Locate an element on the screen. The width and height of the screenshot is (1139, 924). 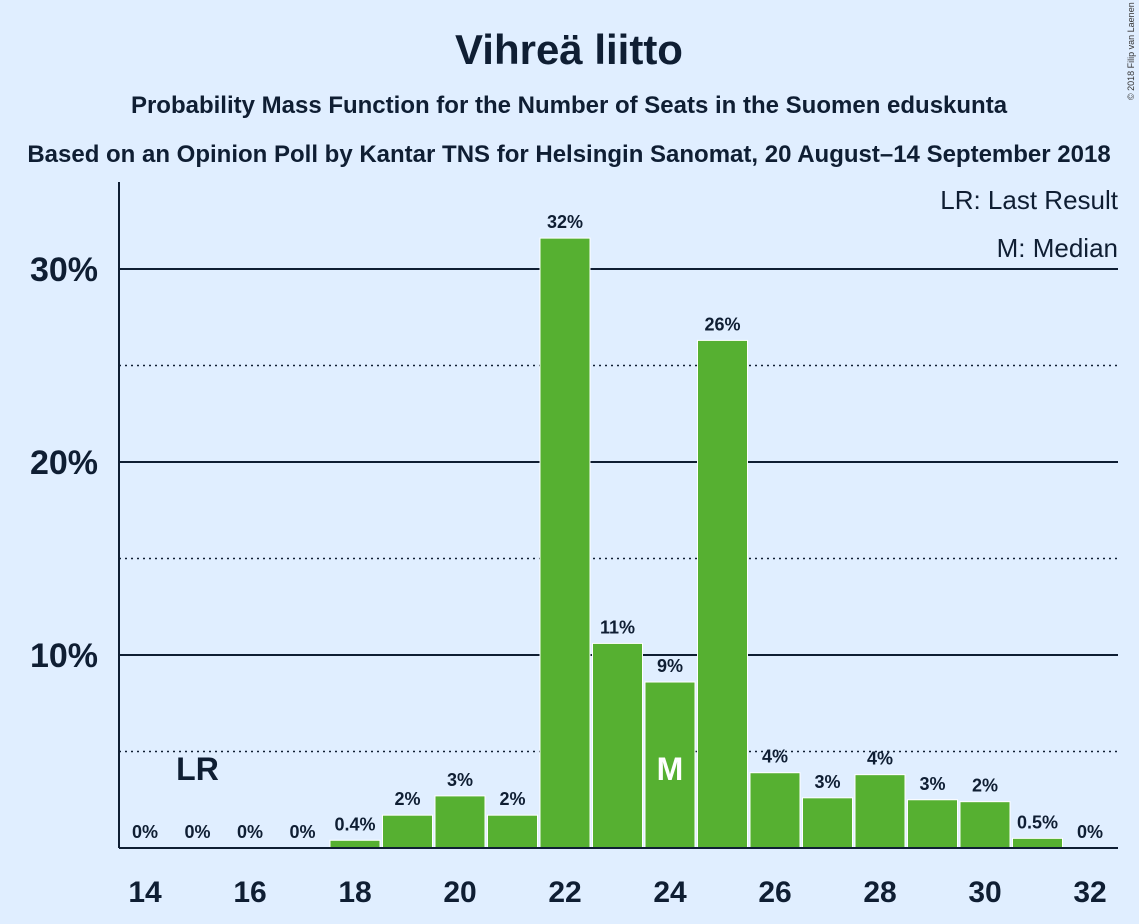
y-tick-label: 30% is located at coordinates (64, 270).